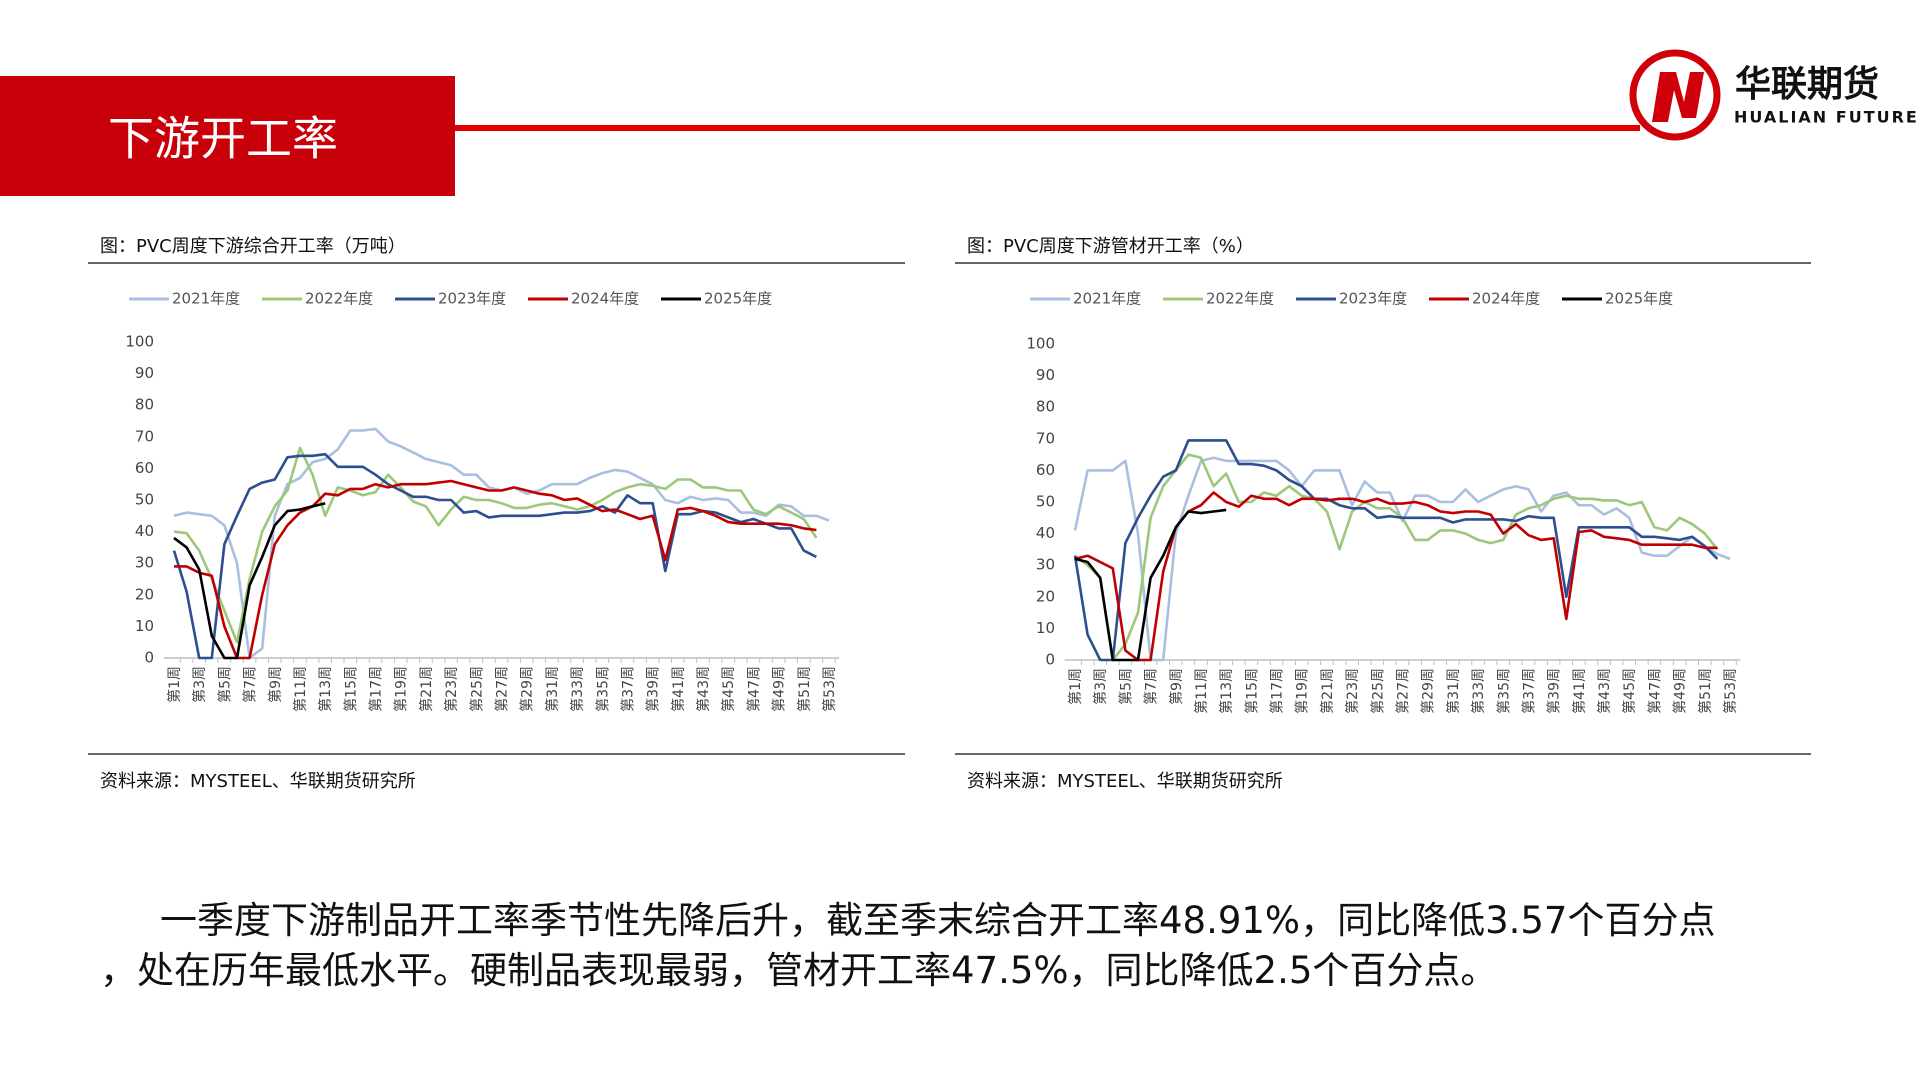 Image resolution: width=1920 pixels, height=1080 pixels. I want to click on header-rule, so click(1047, 128).